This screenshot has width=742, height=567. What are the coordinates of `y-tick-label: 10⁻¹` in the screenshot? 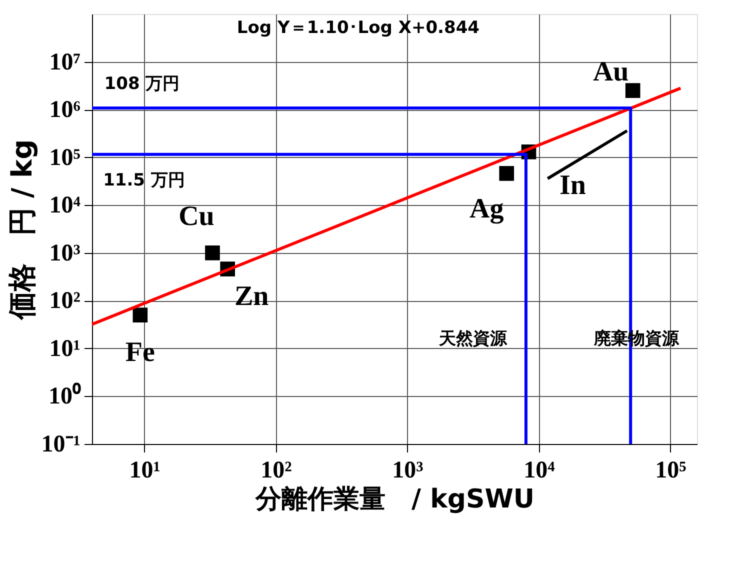 It's located at (60, 445).